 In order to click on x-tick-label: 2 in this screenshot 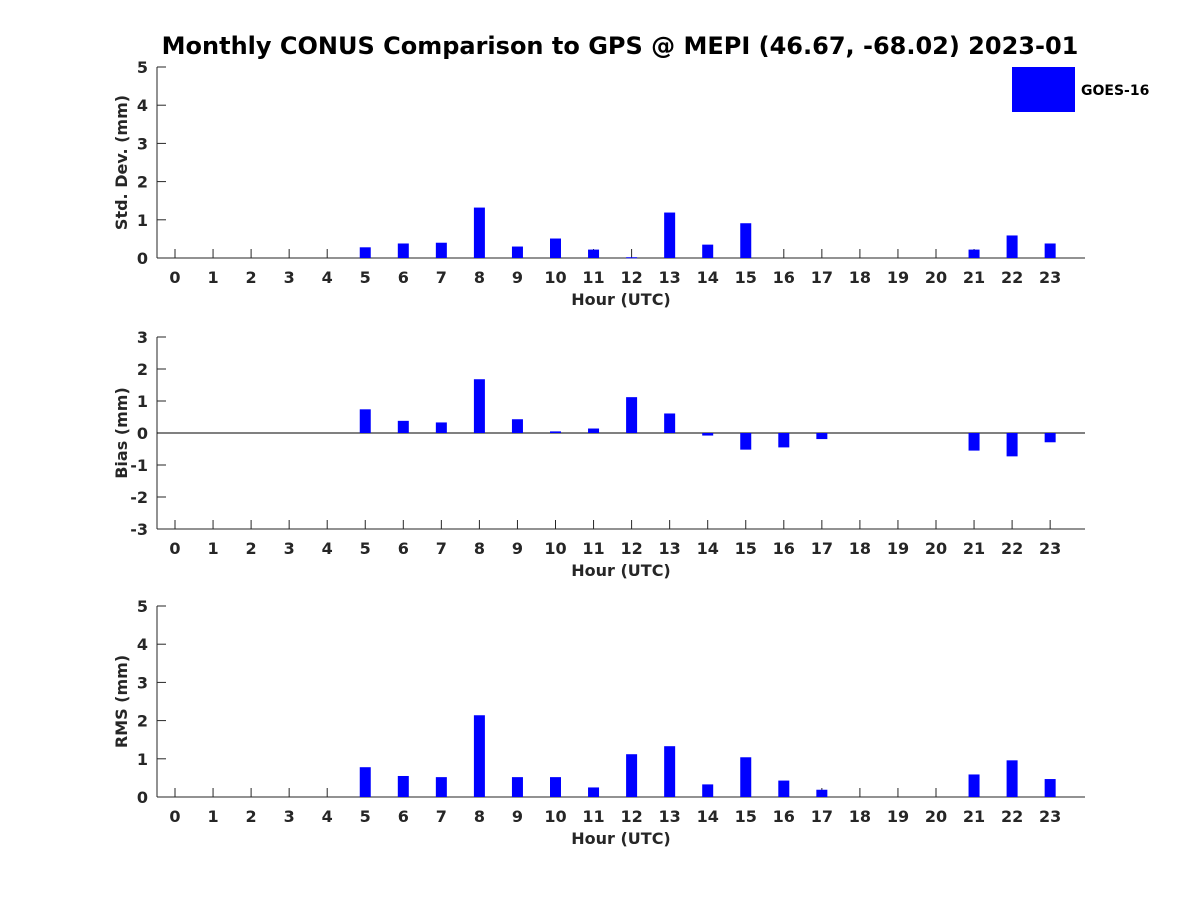, I will do `click(251, 816)`.